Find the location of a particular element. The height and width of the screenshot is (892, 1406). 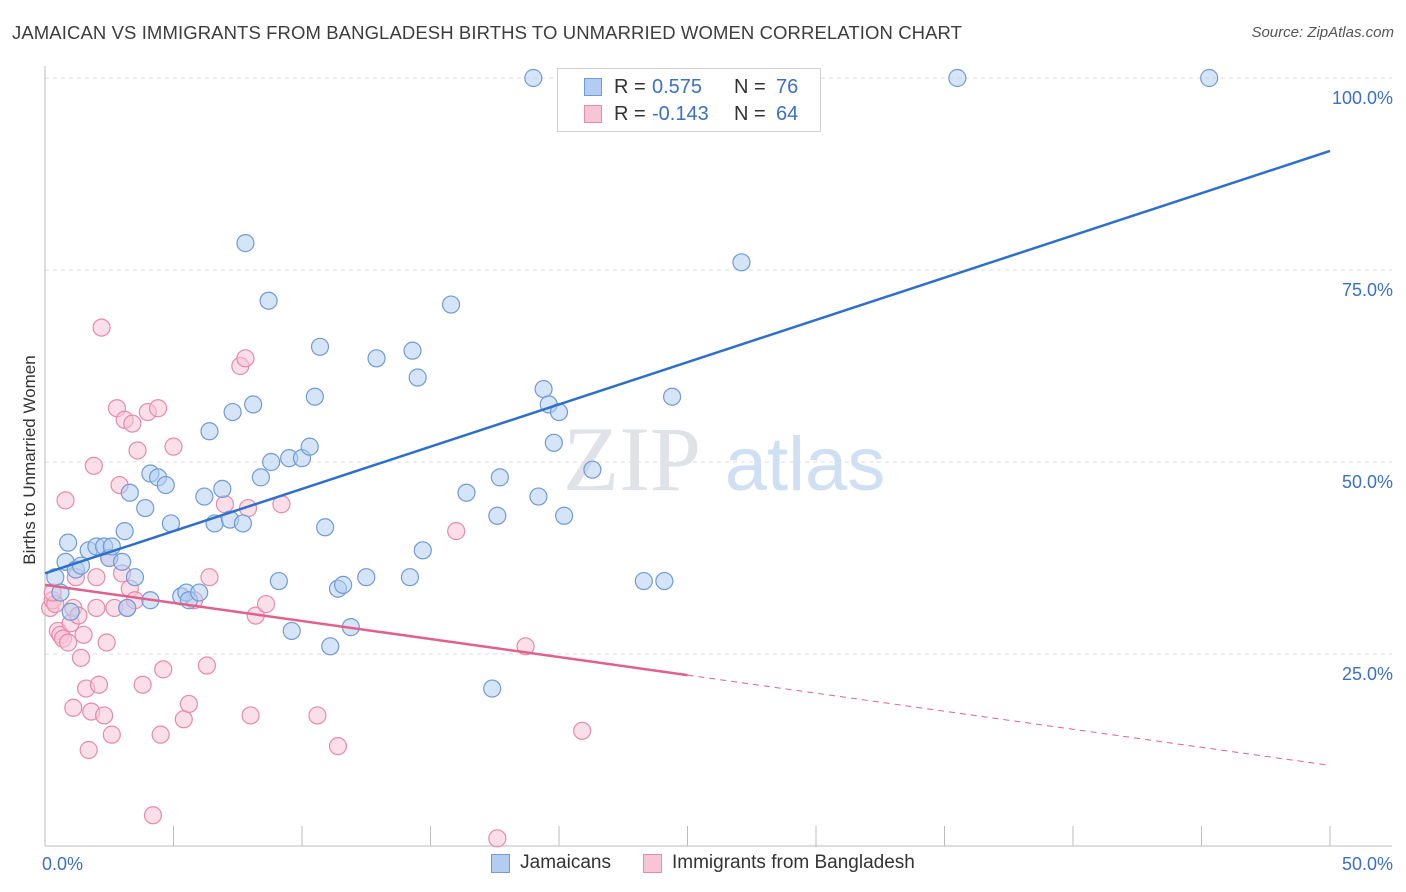

n-value: 76 is located at coordinates (787, 86).